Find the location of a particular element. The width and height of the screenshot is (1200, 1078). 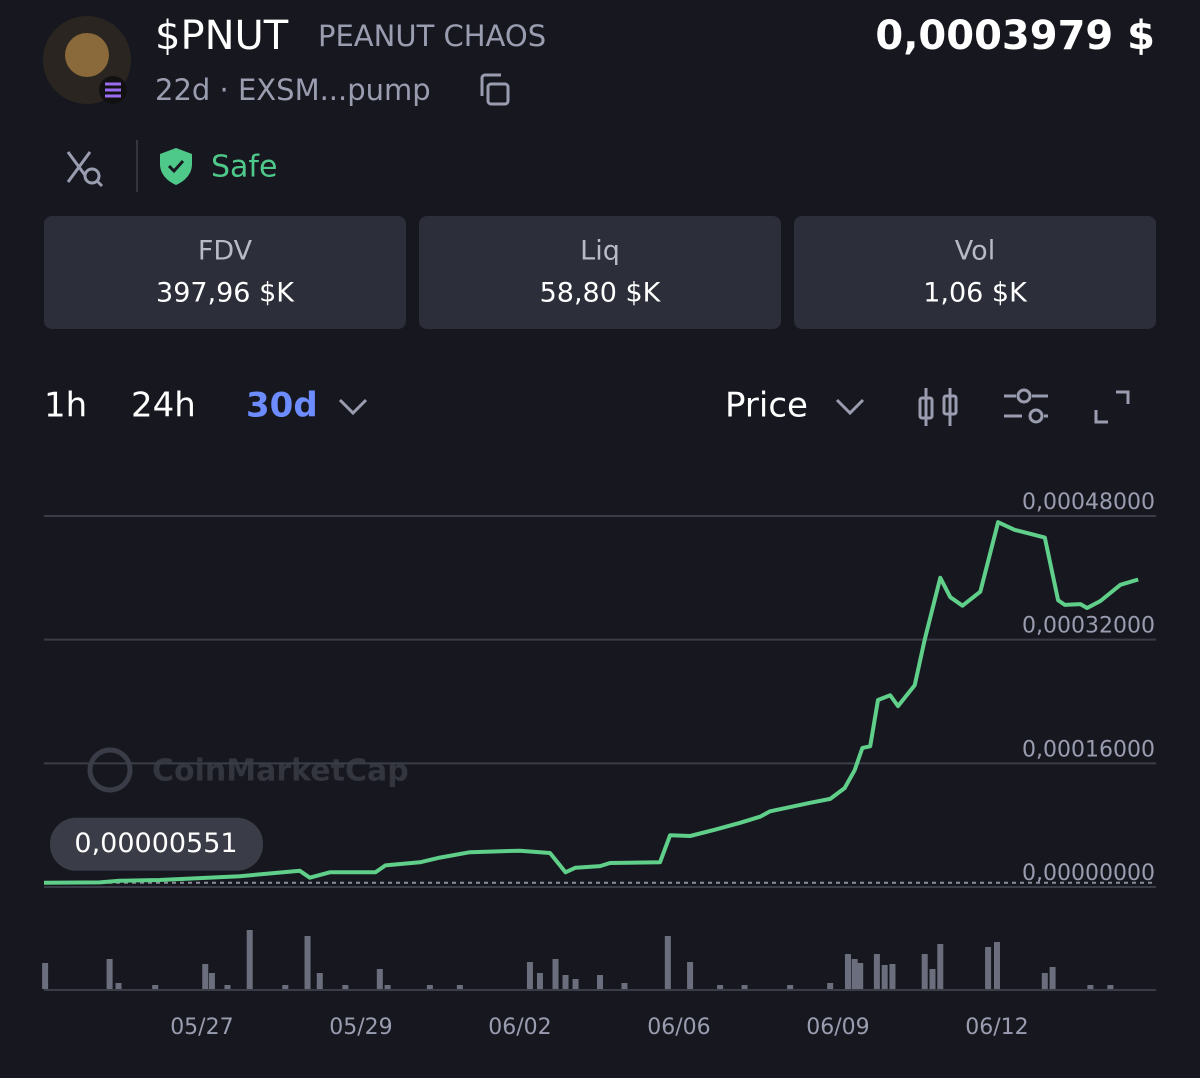

y-tick-label: 0,00048000 is located at coordinates (1088, 502).